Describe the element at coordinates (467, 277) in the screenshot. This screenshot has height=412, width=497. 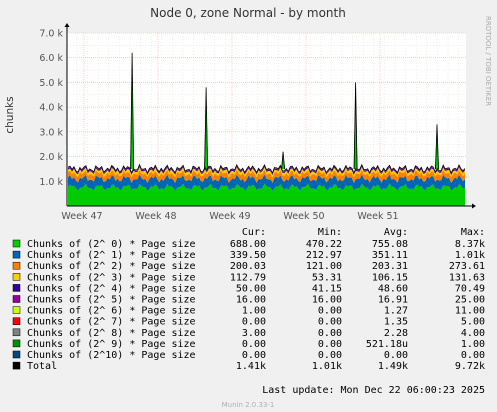
I see `legend-value-max: 131.63` at that location.